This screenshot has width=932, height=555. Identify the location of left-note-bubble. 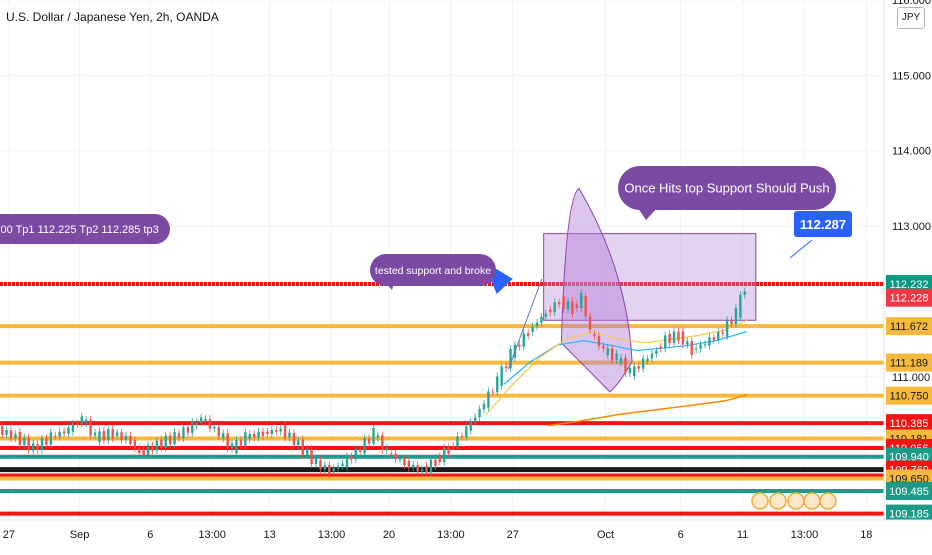
(85, 229).